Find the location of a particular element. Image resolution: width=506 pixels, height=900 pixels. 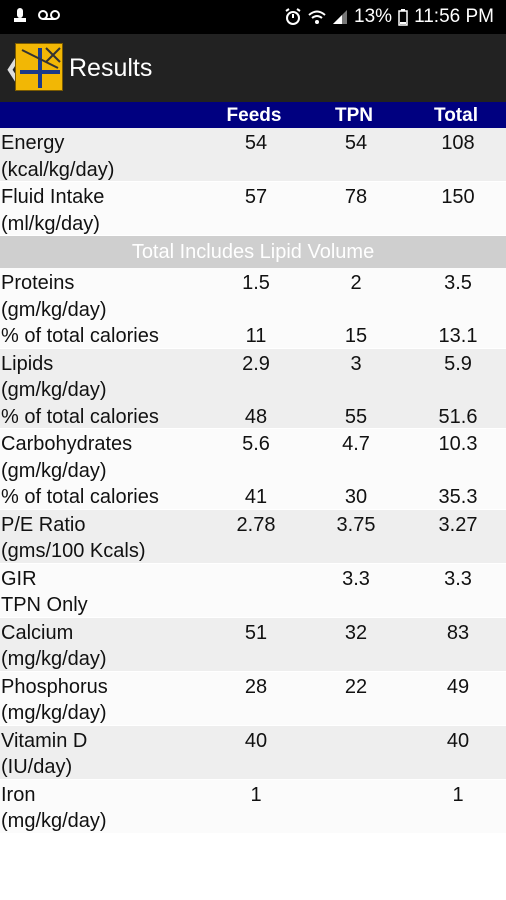

cell-total: 83 is located at coordinates (458, 632).